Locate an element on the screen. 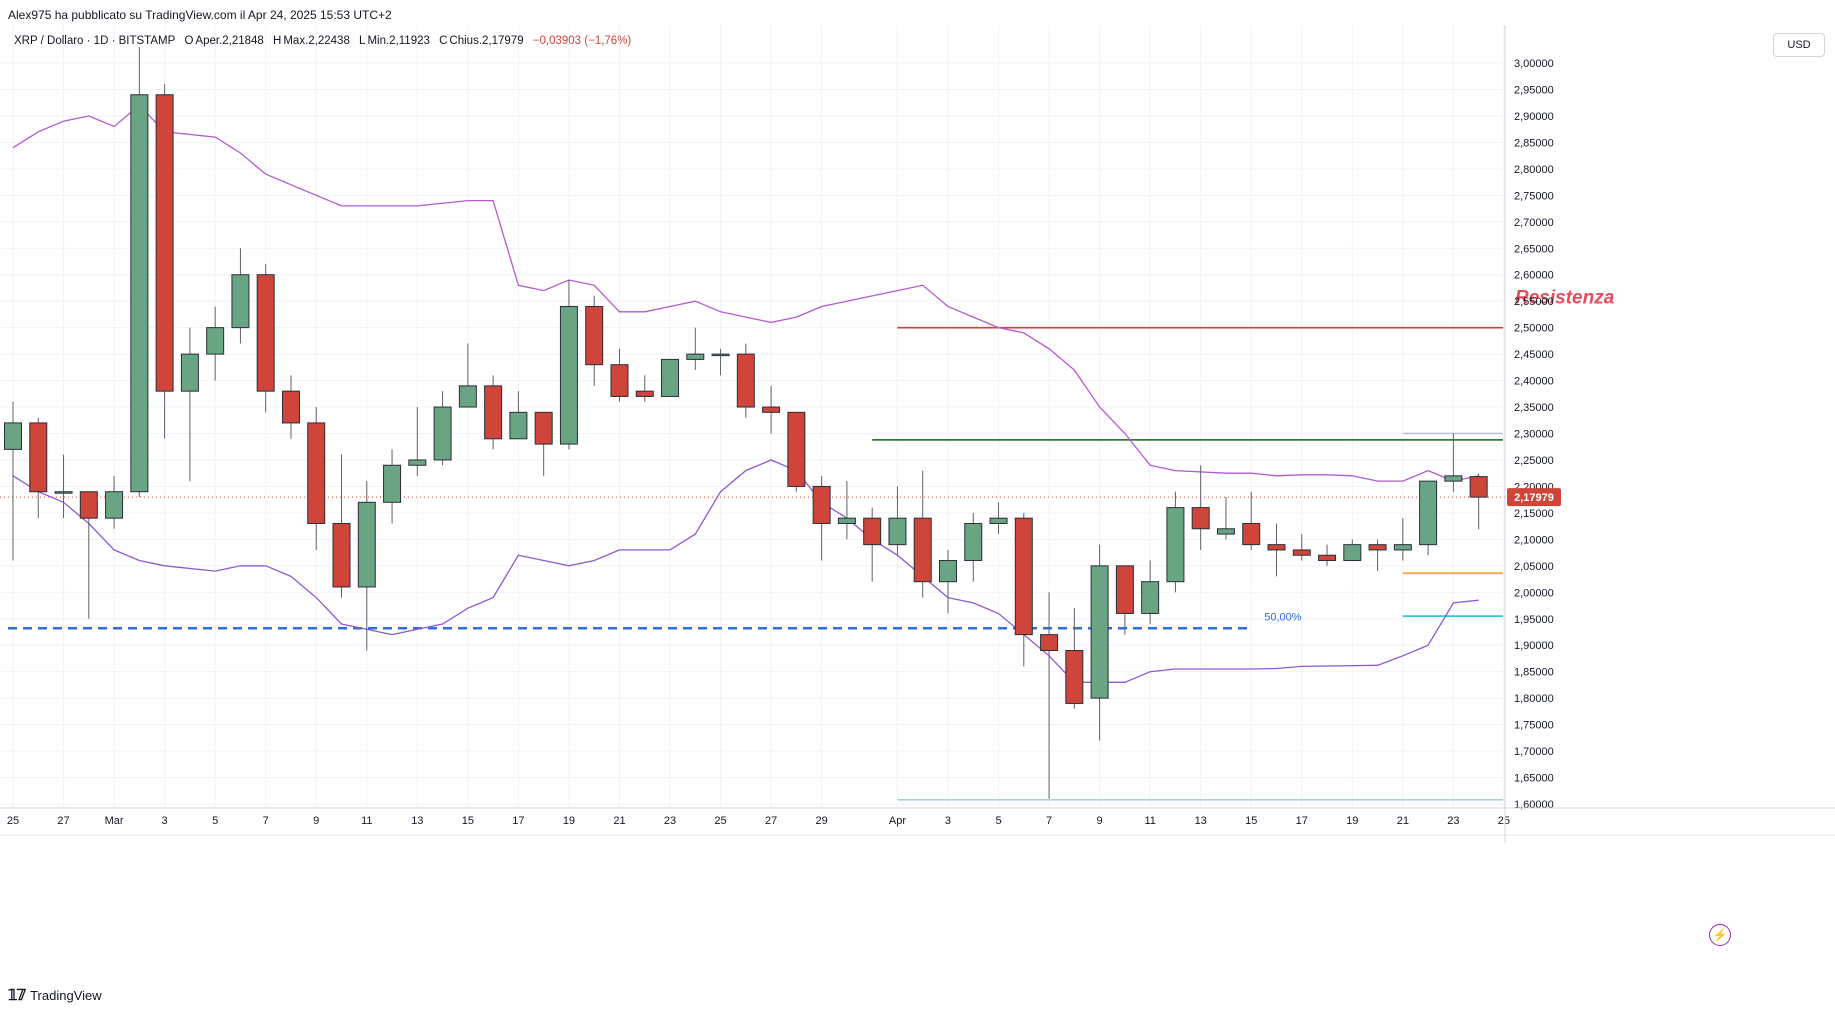 The width and height of the screenshot is (1835, 1010). price-tick-label: 2,70000 is located at coordinates (1534, 223).